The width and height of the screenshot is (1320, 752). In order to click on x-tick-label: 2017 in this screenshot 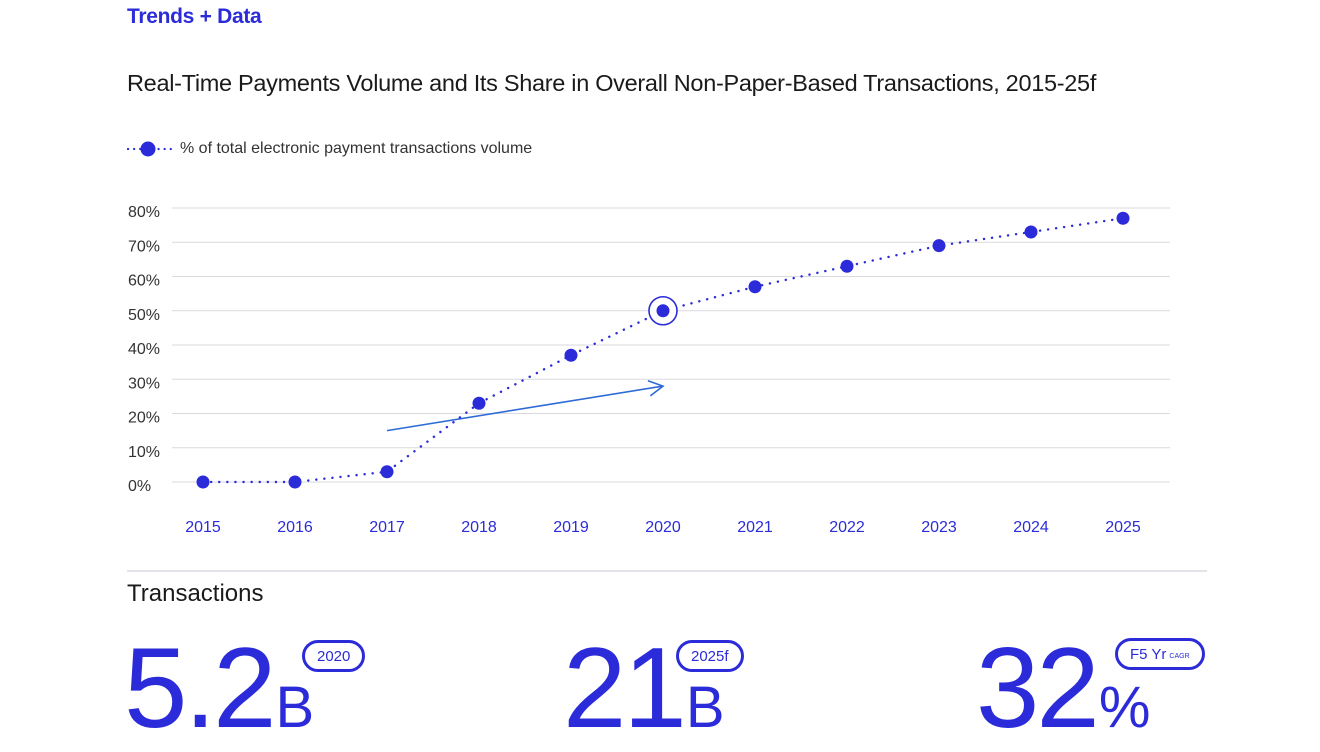, I will do `click(387, 527)`.